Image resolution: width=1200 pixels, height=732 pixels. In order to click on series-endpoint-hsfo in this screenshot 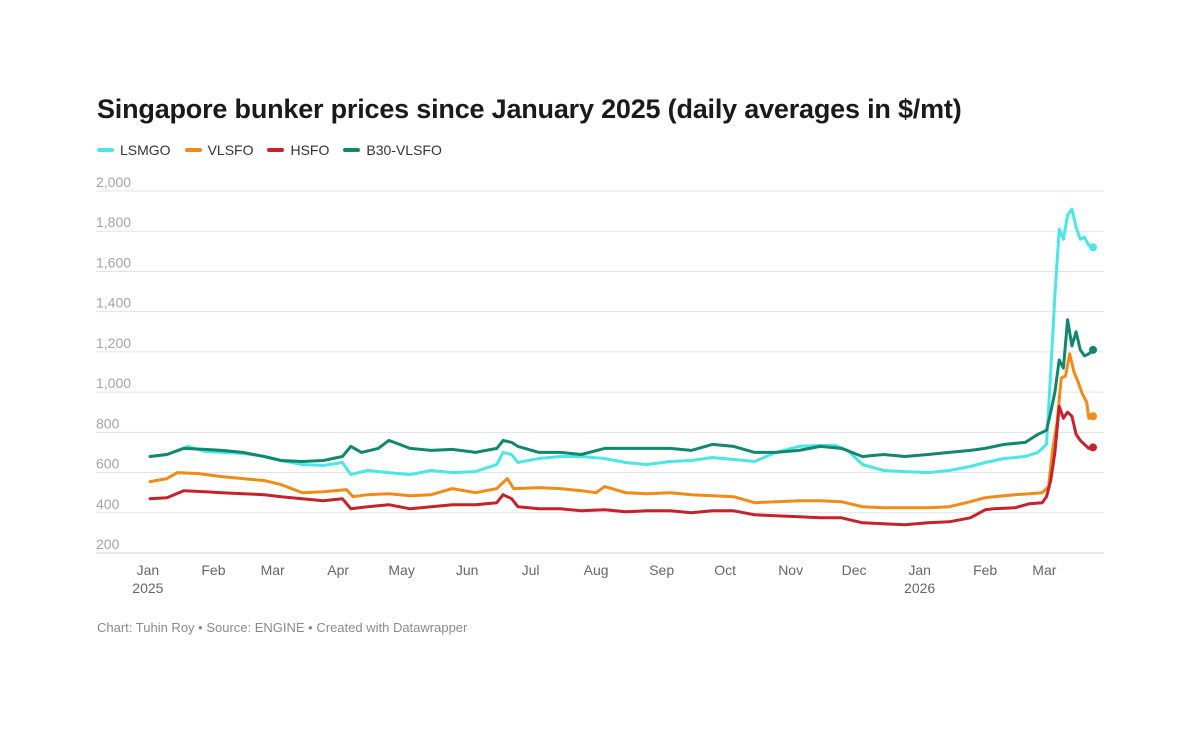, I will do `click(1093, 447)`.